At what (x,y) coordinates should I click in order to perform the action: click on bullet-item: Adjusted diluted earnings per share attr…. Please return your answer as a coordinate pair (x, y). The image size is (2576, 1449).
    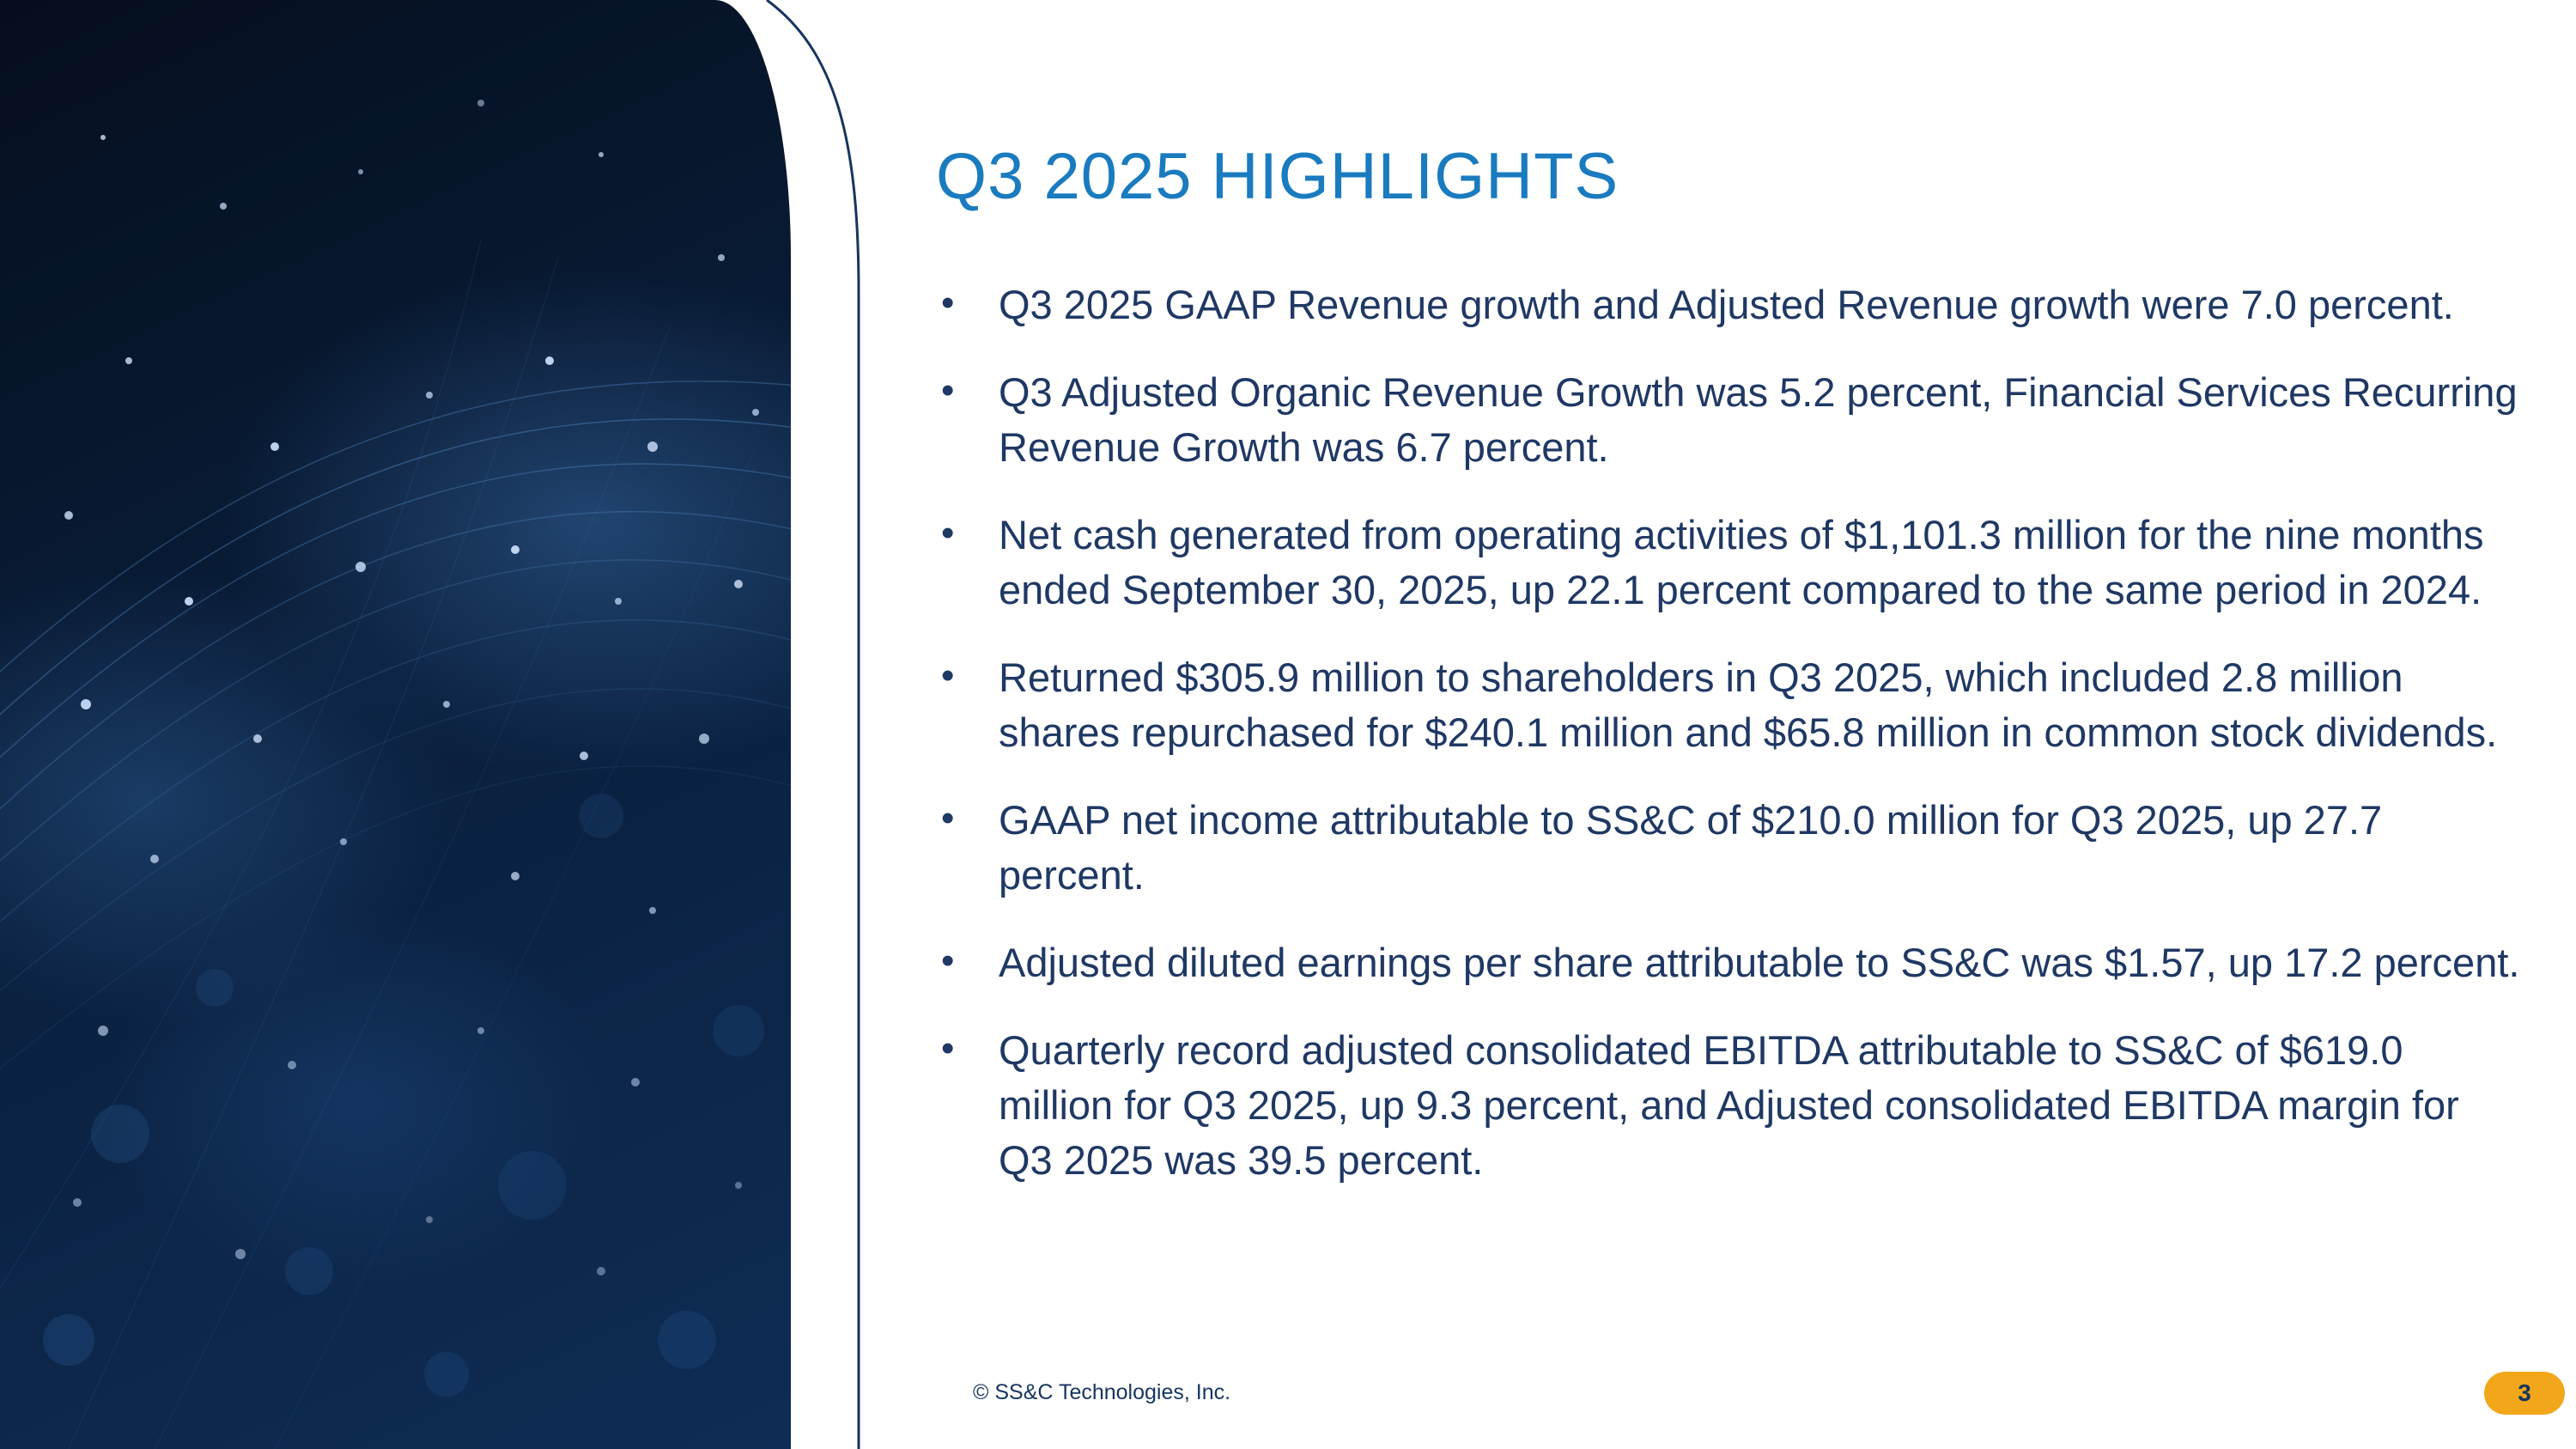
    Looking at the image, I should click on (1728, 962).